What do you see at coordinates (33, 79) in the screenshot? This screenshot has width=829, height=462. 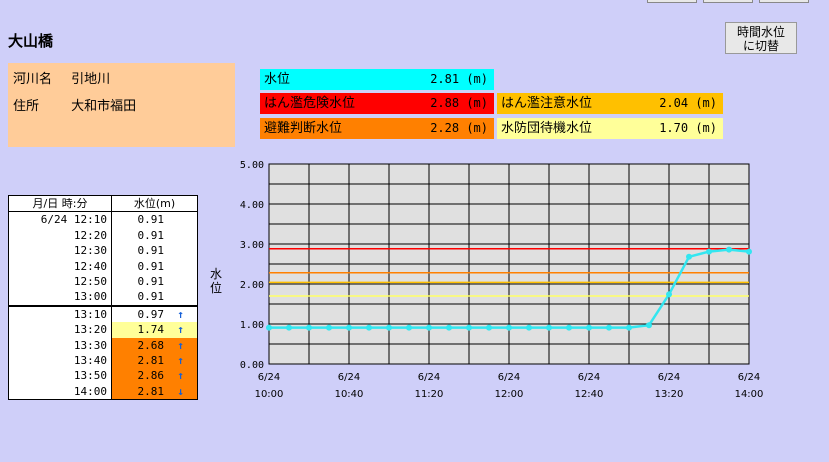 I see `river-label: 河川名` at bounding box center [33, 79].